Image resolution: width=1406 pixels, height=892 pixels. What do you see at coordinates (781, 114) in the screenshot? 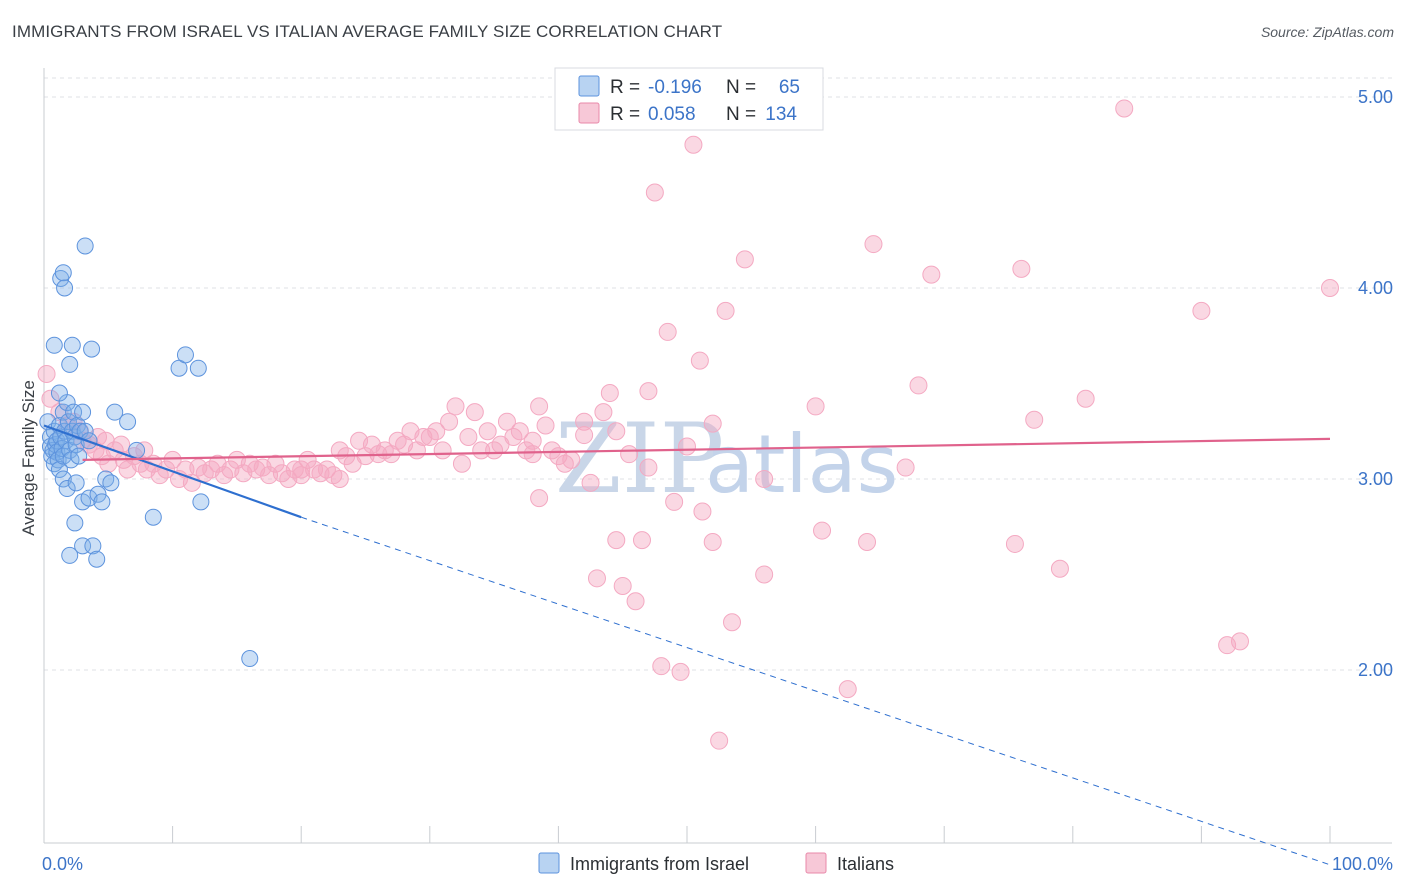
I see `legend-n-value-italians: 134` at bounding box center [781, 114].